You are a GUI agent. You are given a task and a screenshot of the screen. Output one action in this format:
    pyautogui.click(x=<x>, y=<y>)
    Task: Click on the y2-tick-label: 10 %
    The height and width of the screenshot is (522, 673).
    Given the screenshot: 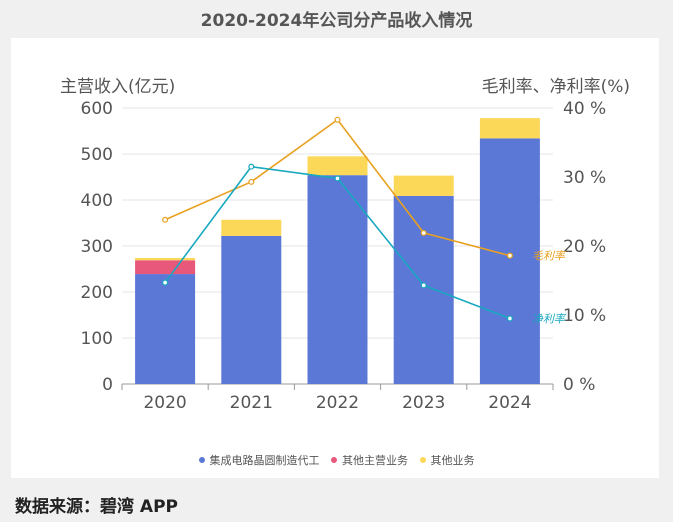 What is the action you would take?
    pyautogui.click(x=584, y=316)
    